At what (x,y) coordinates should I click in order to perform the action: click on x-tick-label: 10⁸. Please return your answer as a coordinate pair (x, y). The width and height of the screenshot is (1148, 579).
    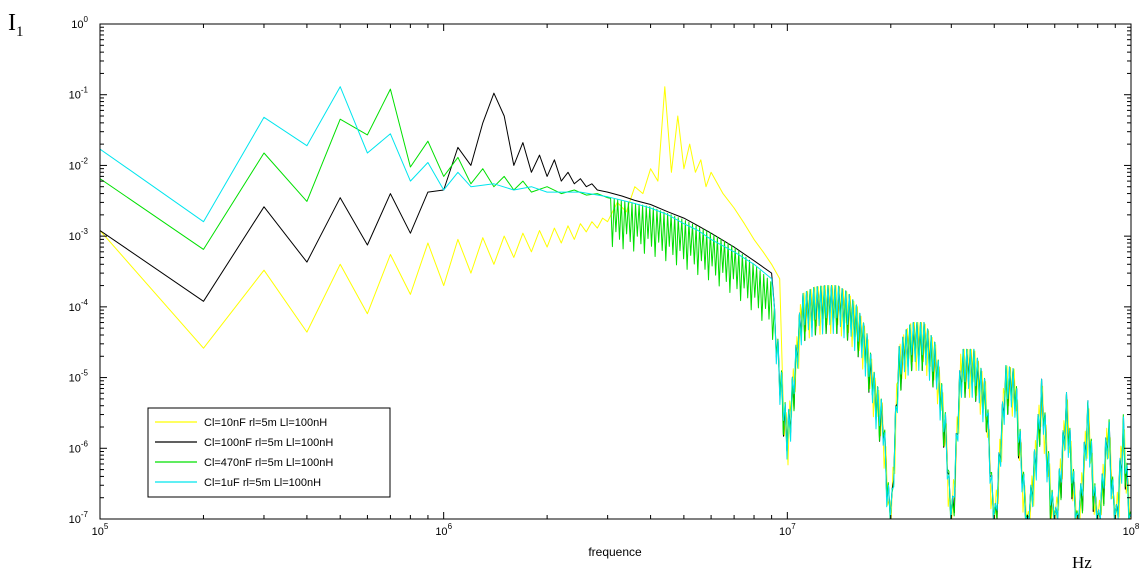
    Looking at the image, I should click on (1131, 530).